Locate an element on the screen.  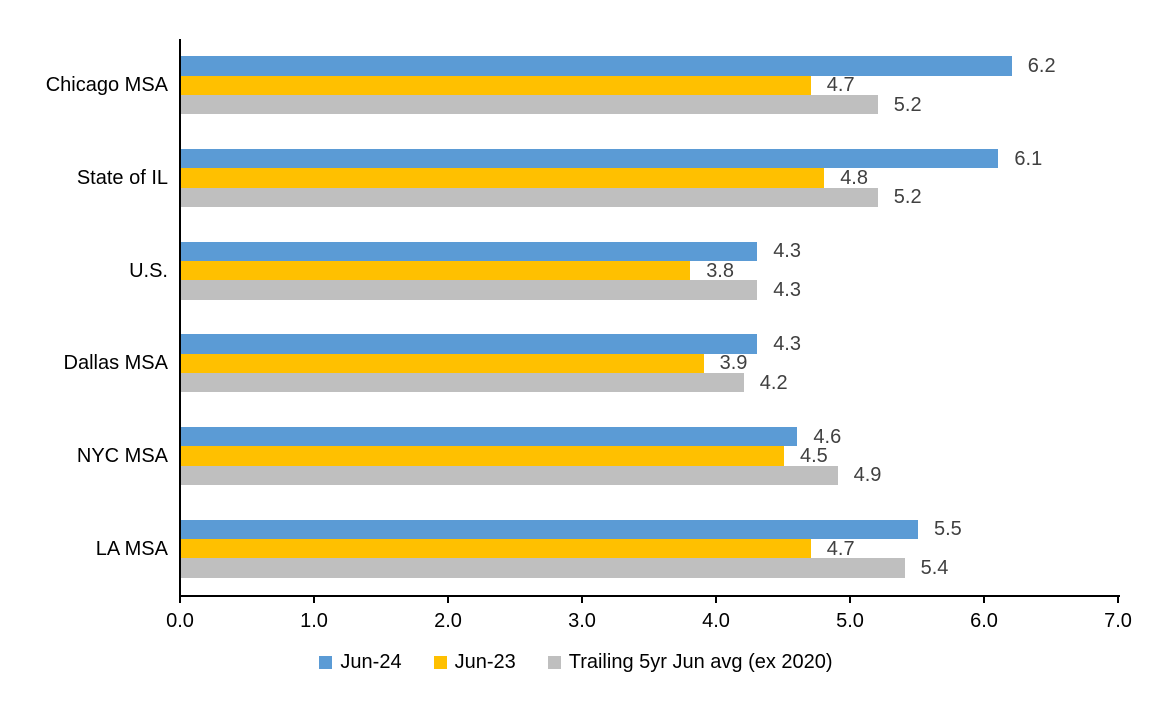
category-label-nyc-msa: NYC MSA is located at coordinates (122, 456).